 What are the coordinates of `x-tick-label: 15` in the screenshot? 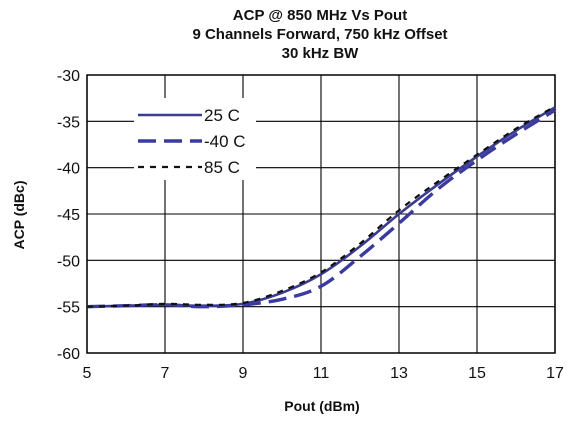 It's located at (477, 373).